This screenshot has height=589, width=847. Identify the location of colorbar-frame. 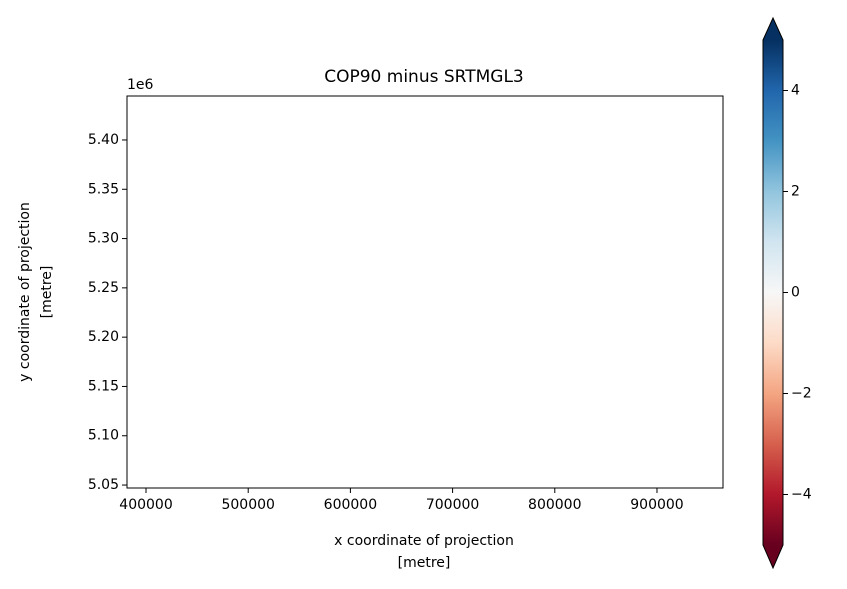
(773, 293).